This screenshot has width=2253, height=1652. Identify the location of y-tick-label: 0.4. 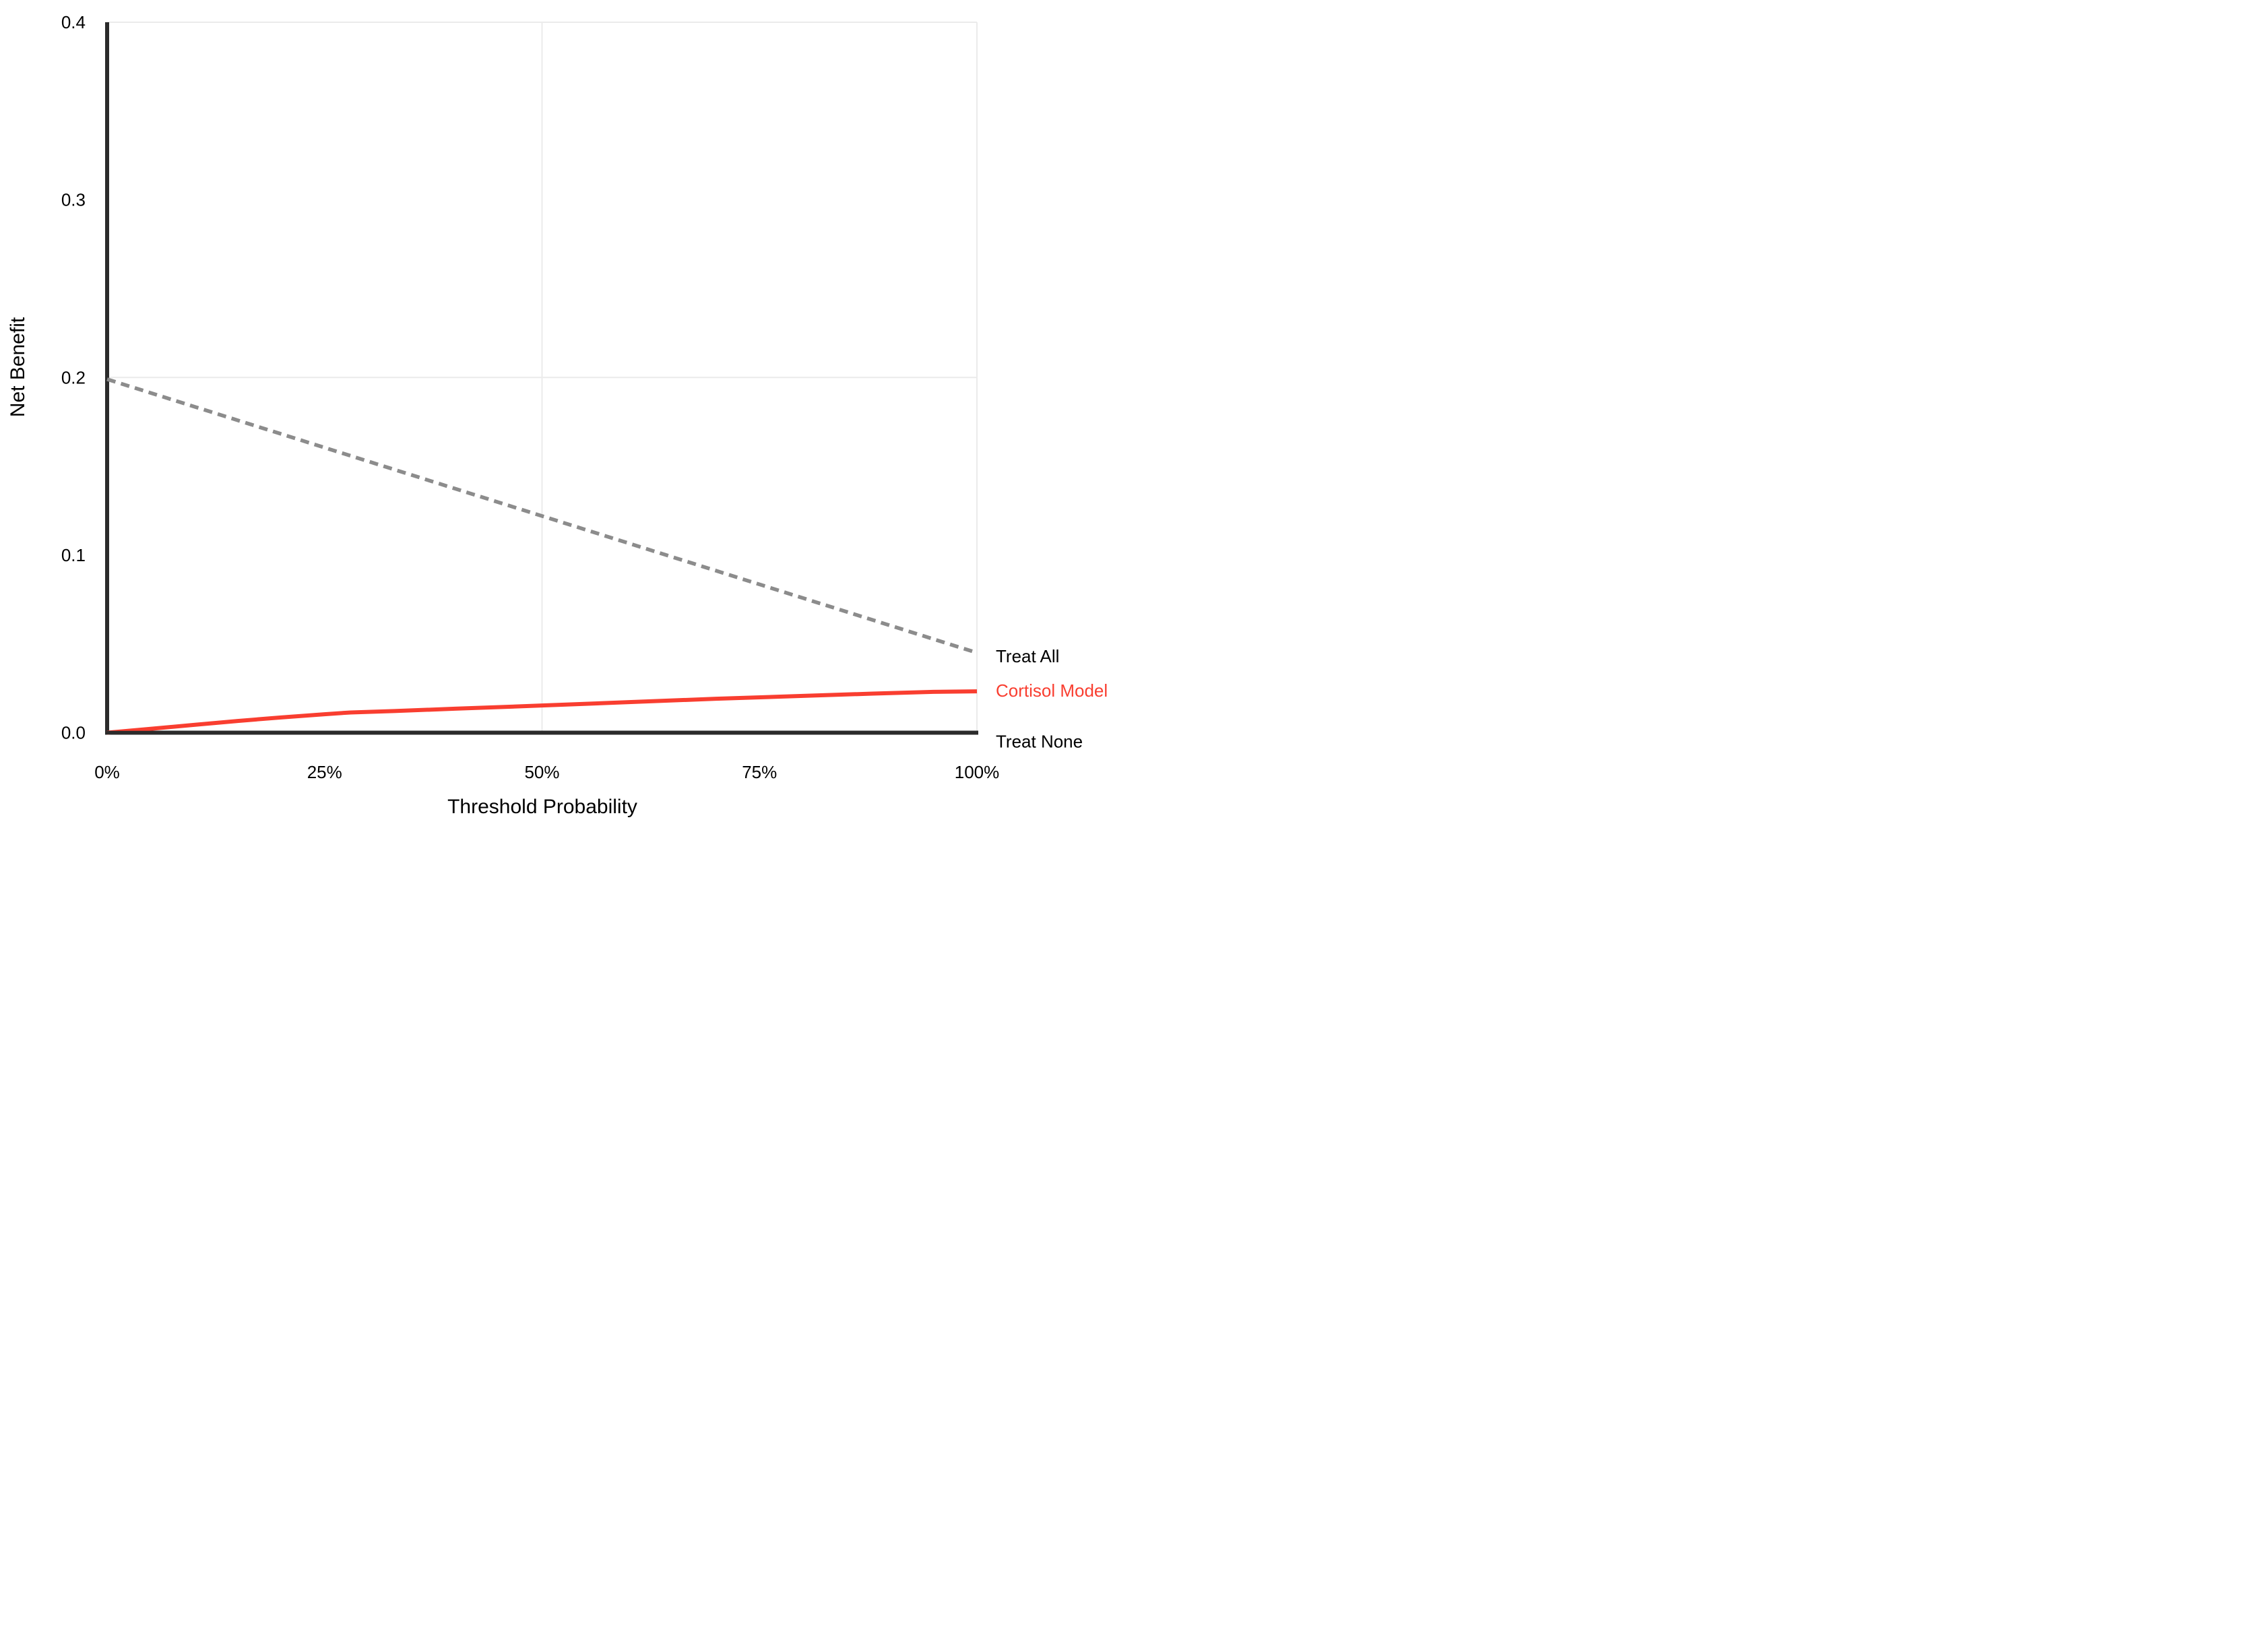
(74, 22).